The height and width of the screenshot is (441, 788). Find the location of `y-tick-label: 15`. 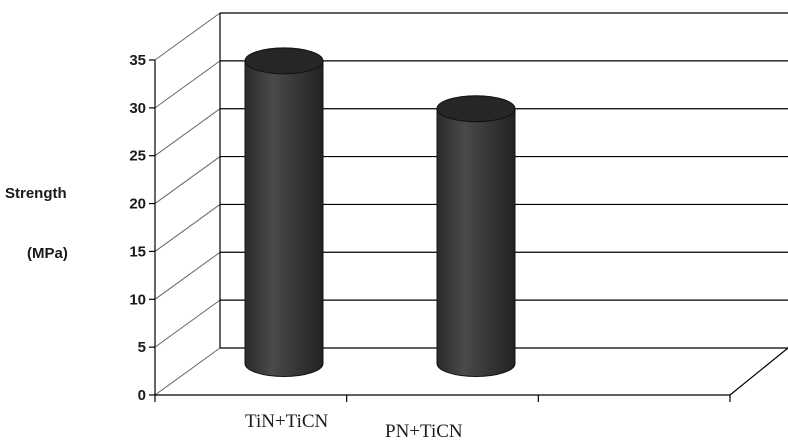

y-tick-label: 15 is located at coordinates (137, 251).